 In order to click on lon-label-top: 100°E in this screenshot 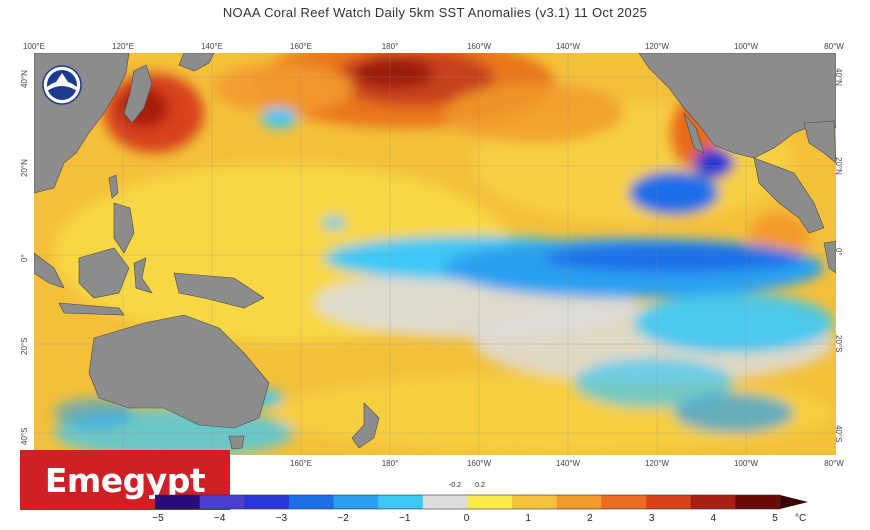, I will do `click(34, 46)`.